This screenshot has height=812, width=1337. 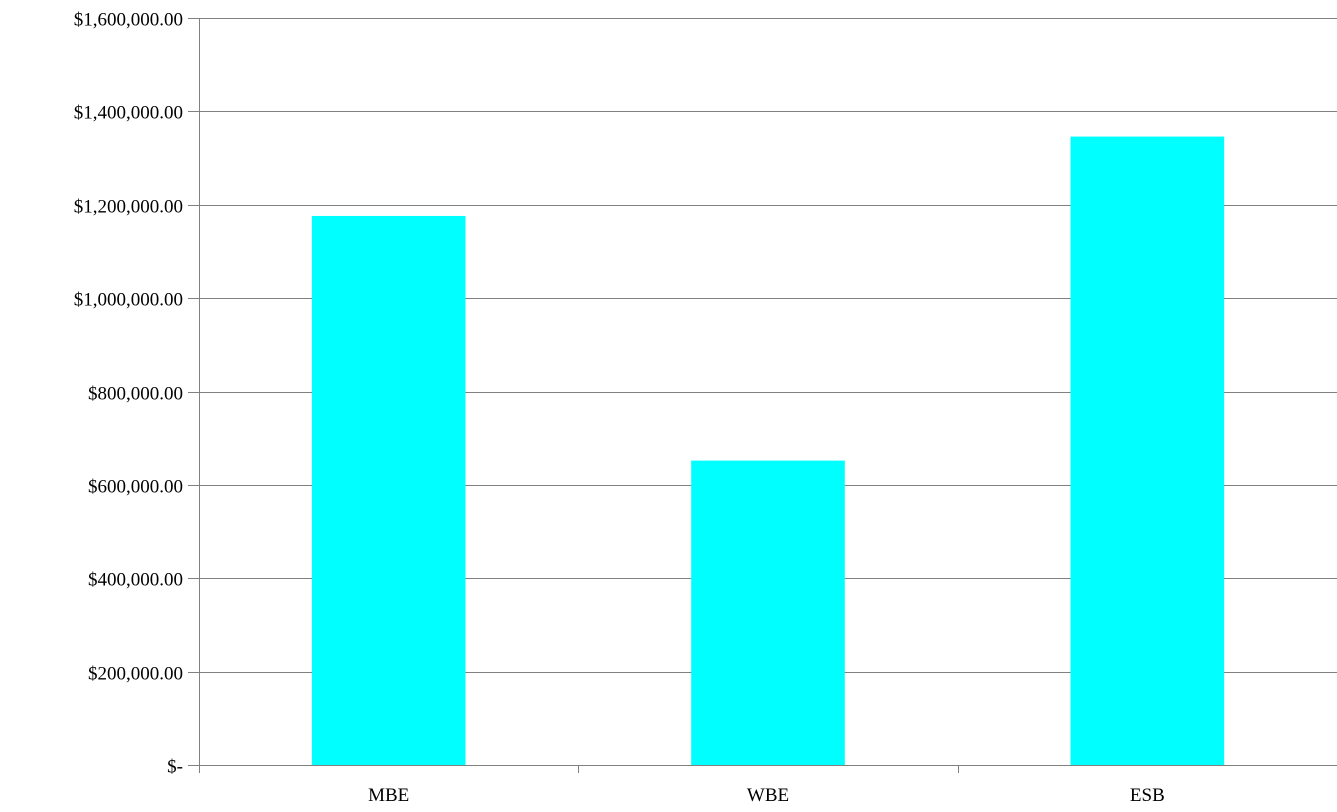 What do you see at coordinates (768, 612) in the screenshot?
I see `bar-wbe` at bounding box center [768, 612].